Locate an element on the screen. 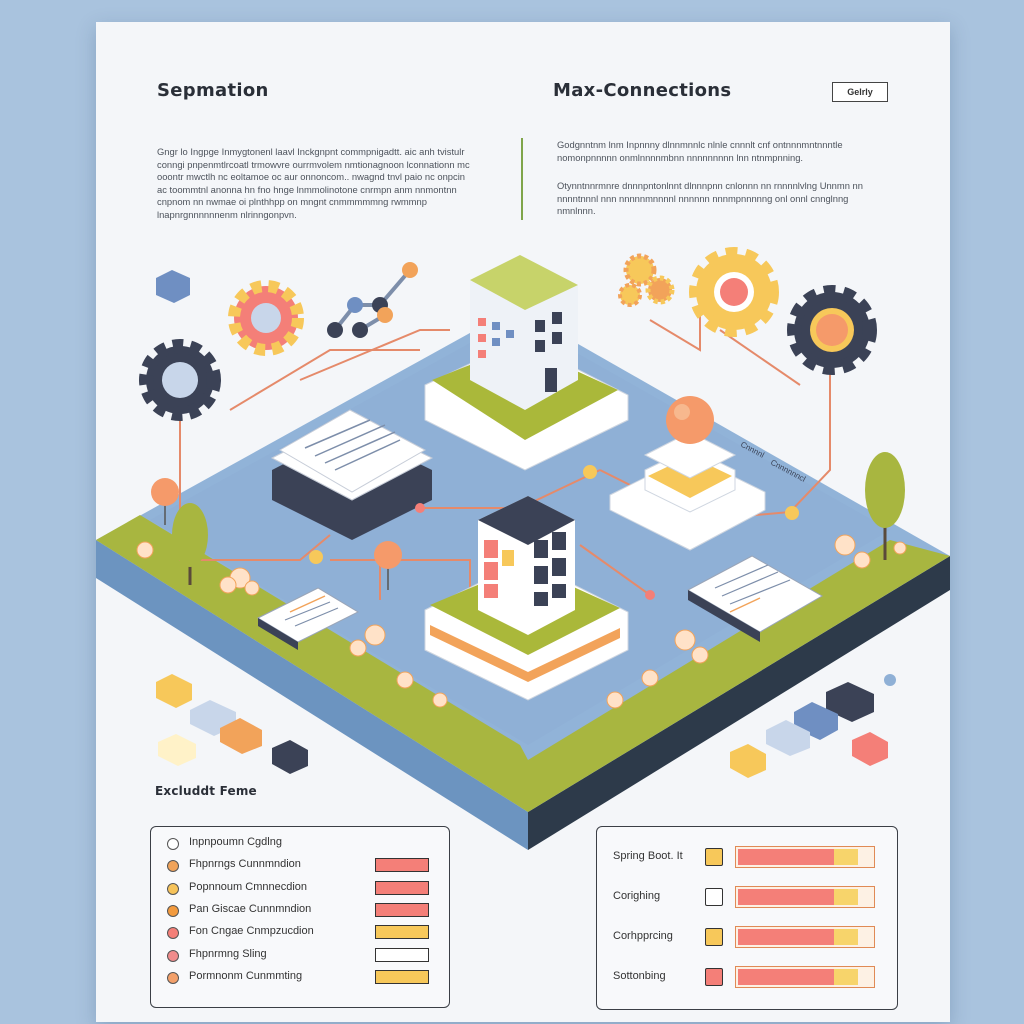 This screenshot has height=1024, width=1024. board-side-right is located at coordinates (739, 703).